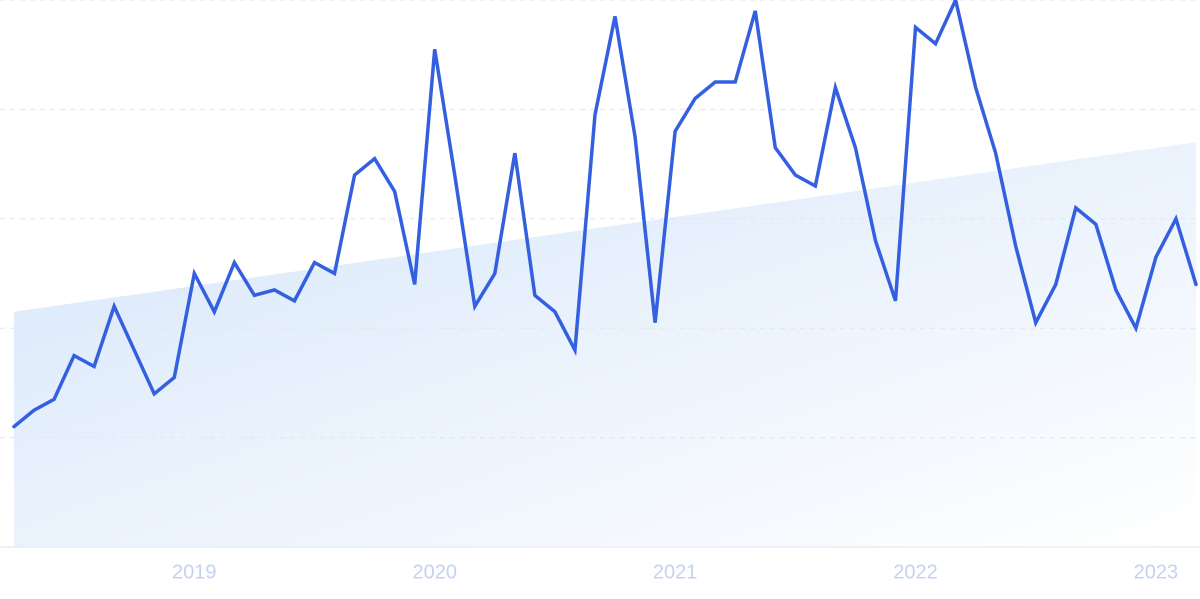  Describe the element at coordinates (434, 572) in the screenshot. I see `x-tick-label: 2020` at that location.